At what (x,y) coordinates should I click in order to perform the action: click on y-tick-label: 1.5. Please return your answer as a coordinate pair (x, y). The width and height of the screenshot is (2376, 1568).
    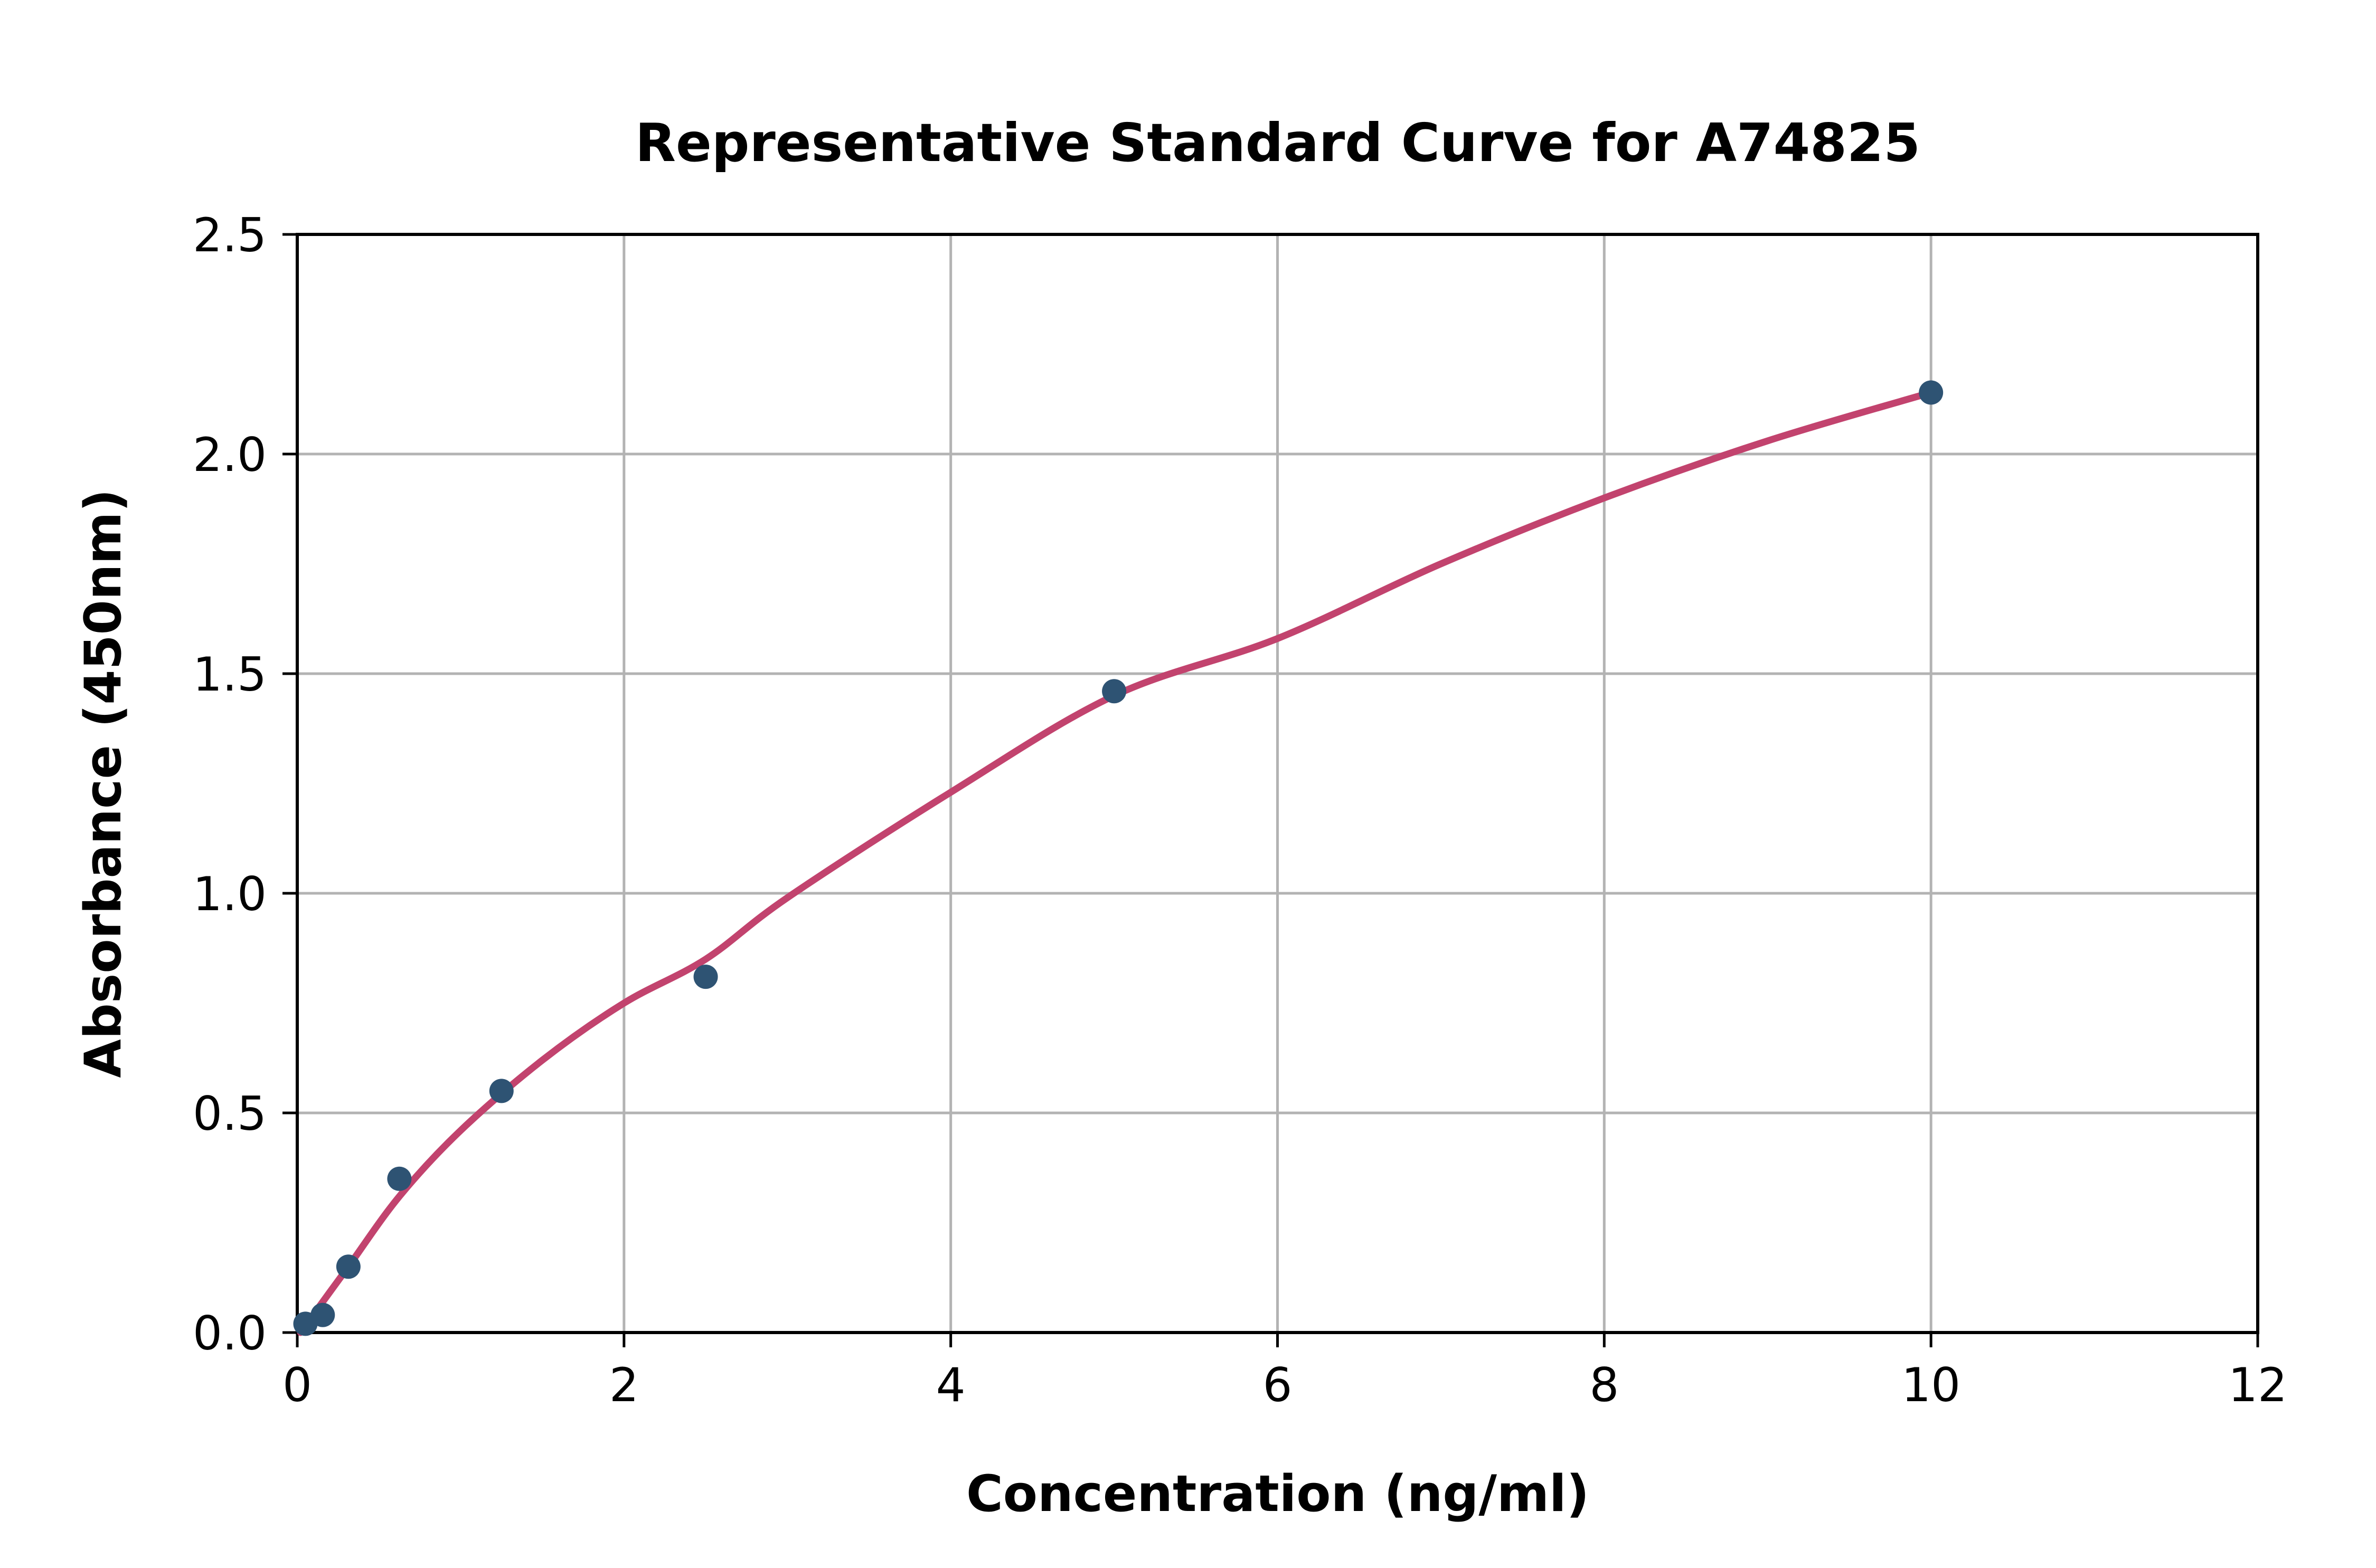
    Looking at the image, I should click on (230, 674).